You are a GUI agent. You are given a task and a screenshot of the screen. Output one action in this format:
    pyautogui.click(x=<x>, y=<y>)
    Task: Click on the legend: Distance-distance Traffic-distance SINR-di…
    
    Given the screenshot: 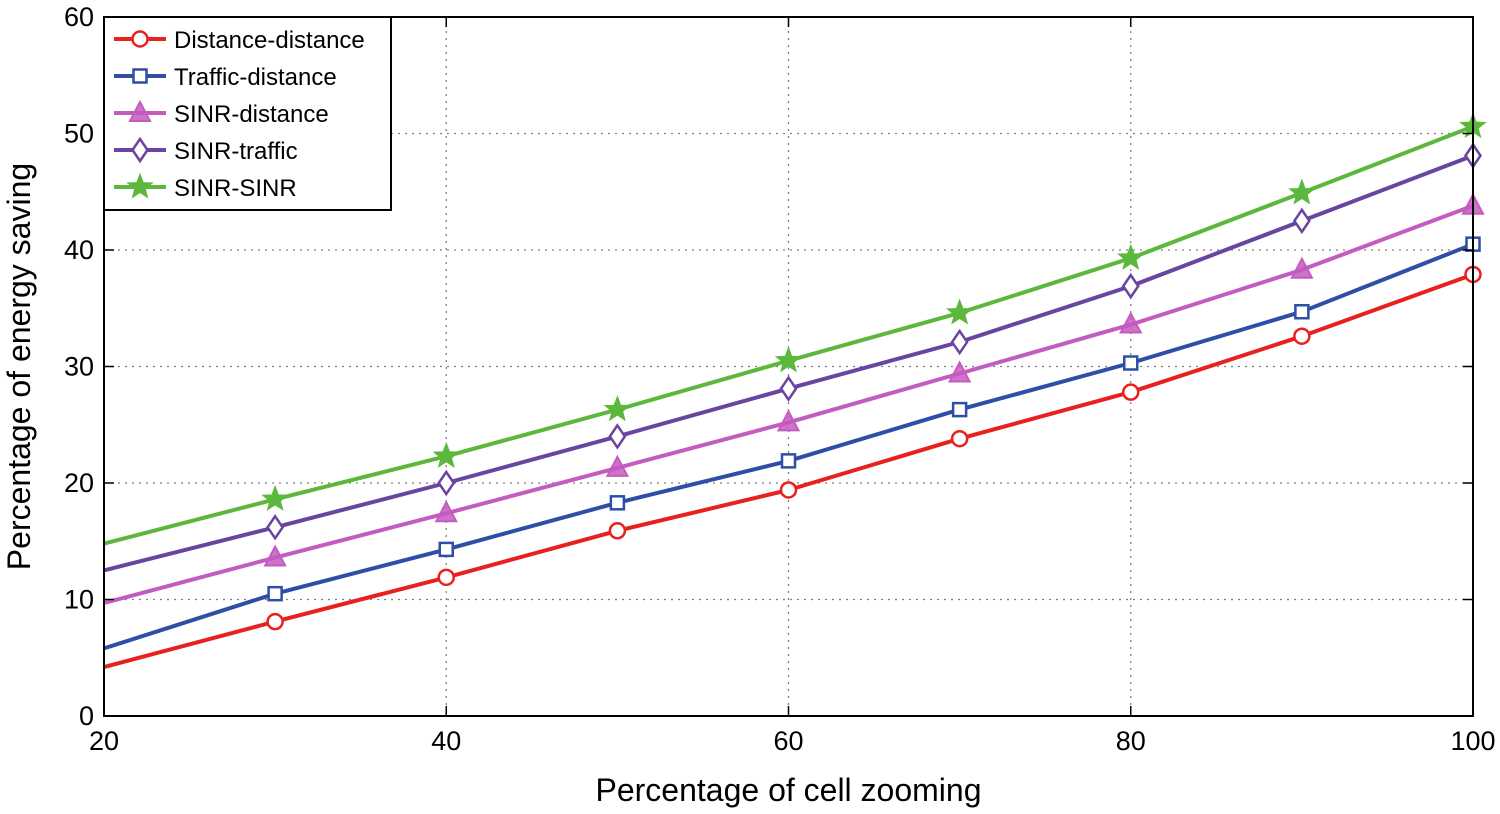 What is the action you would take?
    pyautogui.click(x=247, y=113)
    